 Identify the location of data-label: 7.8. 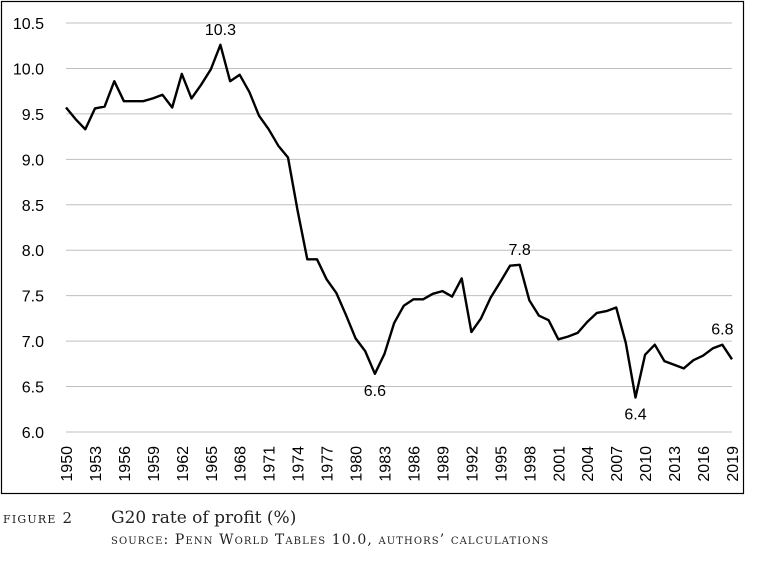
(520, 250).